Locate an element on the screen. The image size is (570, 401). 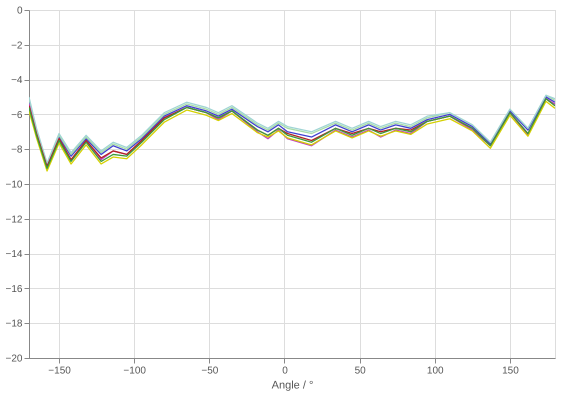
y-tick-label: −2 is located at coordinates (17, 46).